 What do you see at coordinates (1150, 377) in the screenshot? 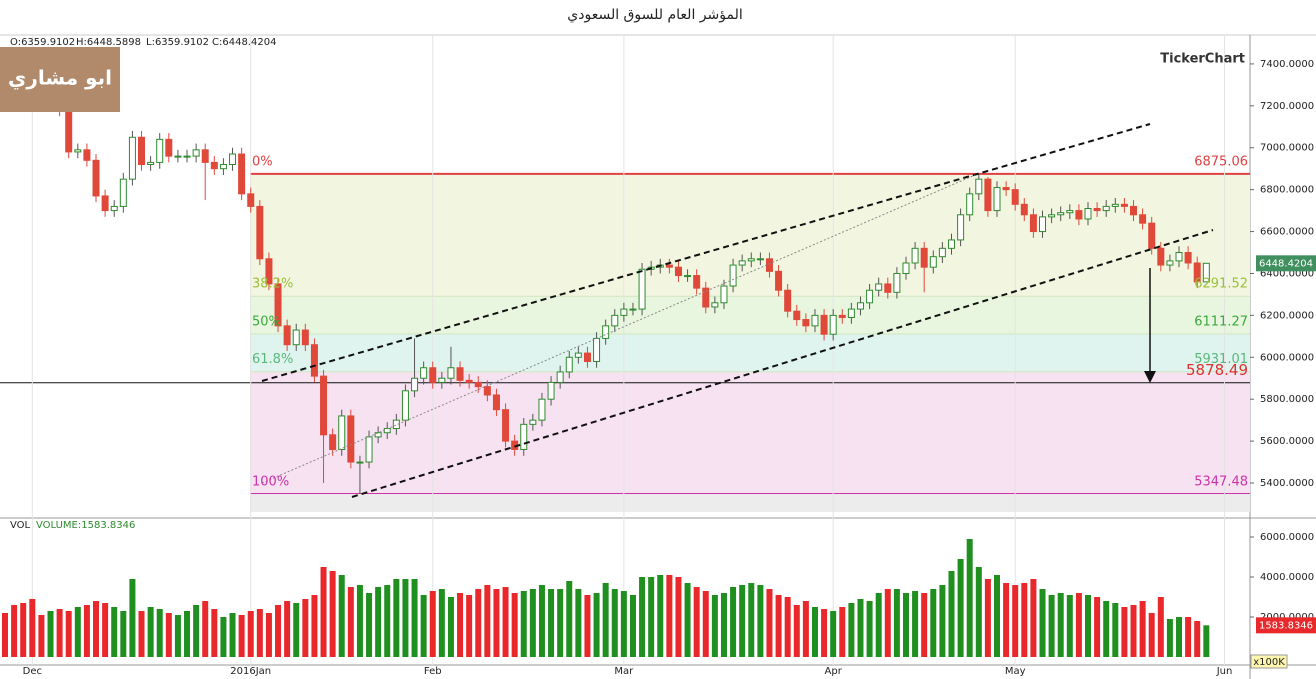
I see `arrow-head` at bounding box center [1150, 377].